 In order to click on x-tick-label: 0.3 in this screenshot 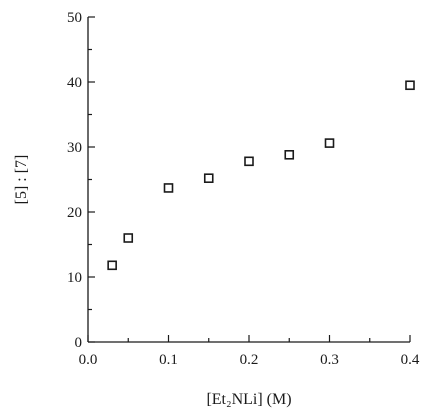, I will do `click(329, 360)`.